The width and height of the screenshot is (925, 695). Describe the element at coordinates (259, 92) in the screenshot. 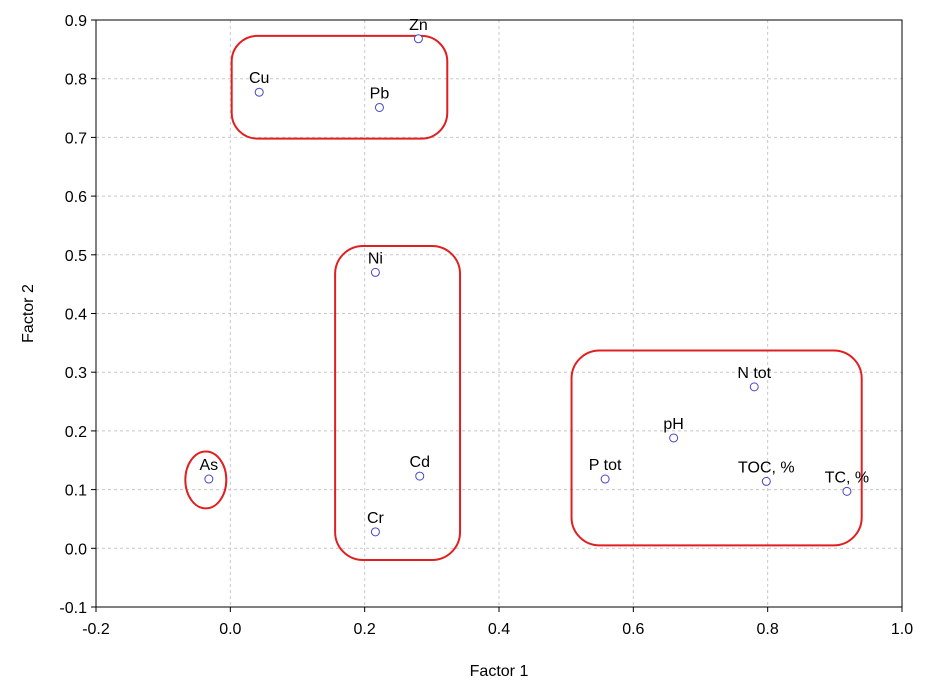

I see `data-point-cu` at that location.